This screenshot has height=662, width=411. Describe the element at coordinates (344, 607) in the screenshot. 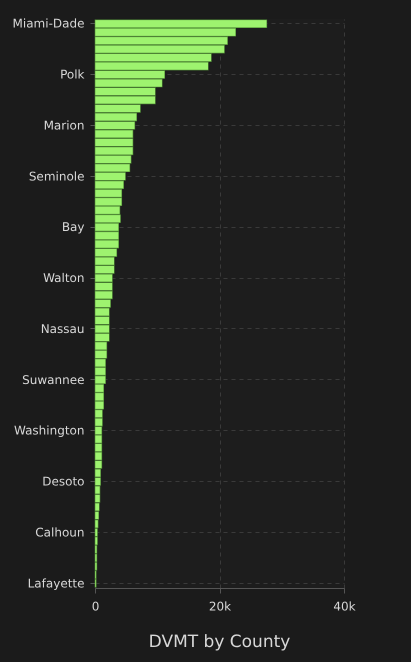

I see `x-tick-label: 40k` at that location.